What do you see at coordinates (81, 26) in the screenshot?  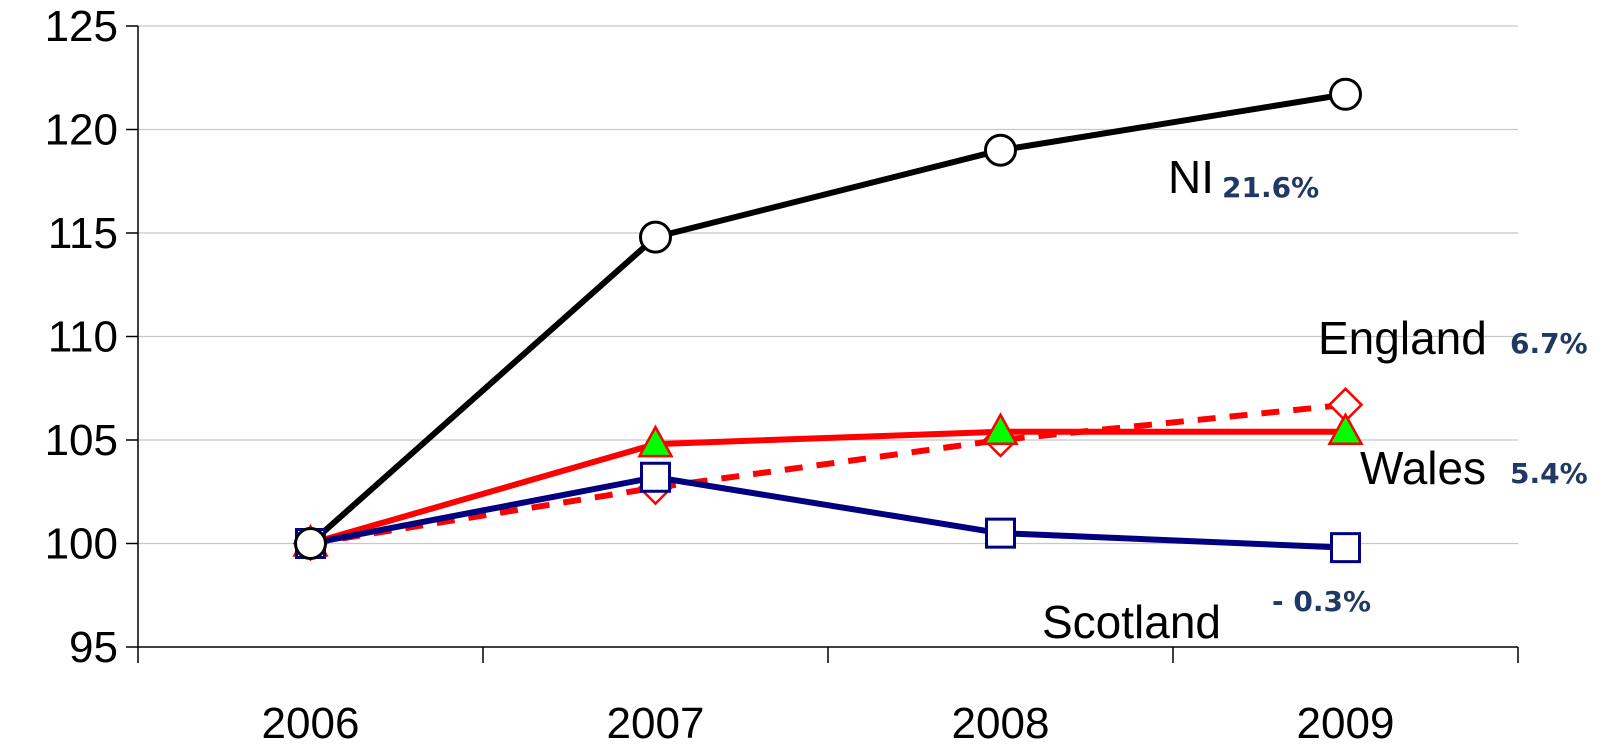 I see `y-tick-label: 125` at bounding box center [81, 26].